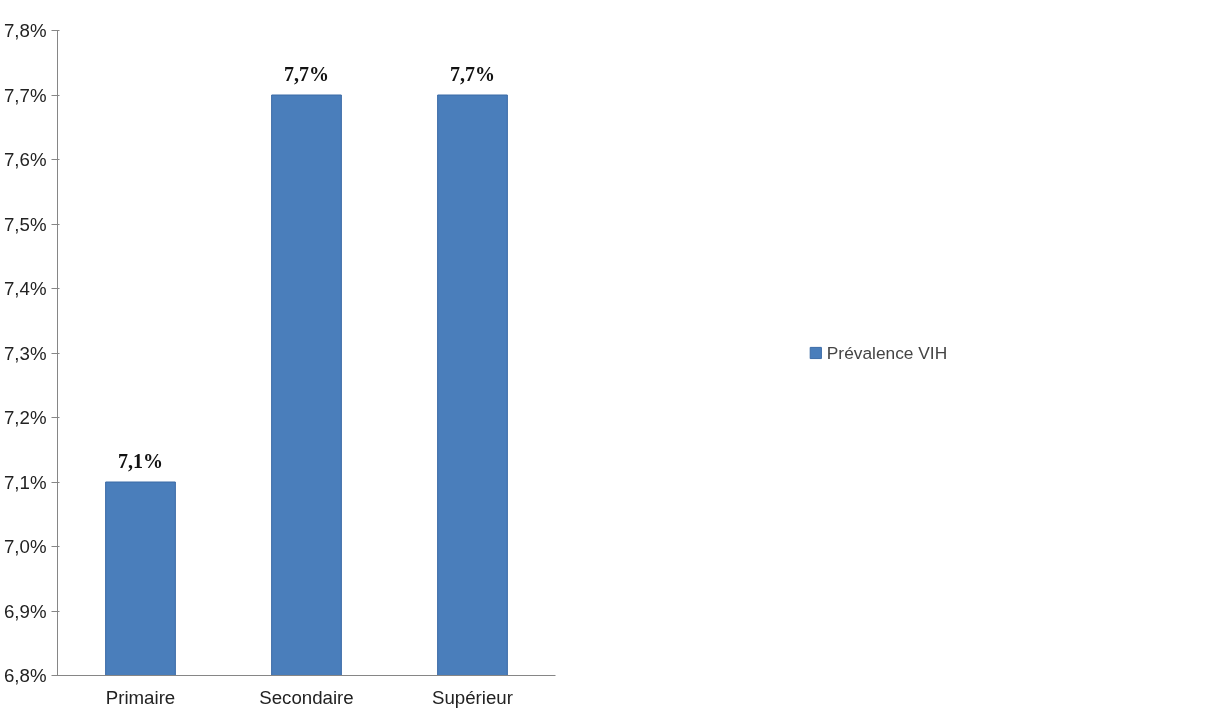 Image resolution: width=1215 pixels, height=720 pixels. Describe the element at coordinates (472, 697) in the screenshot. I see `x-tick-label: Supérieur` at that location.